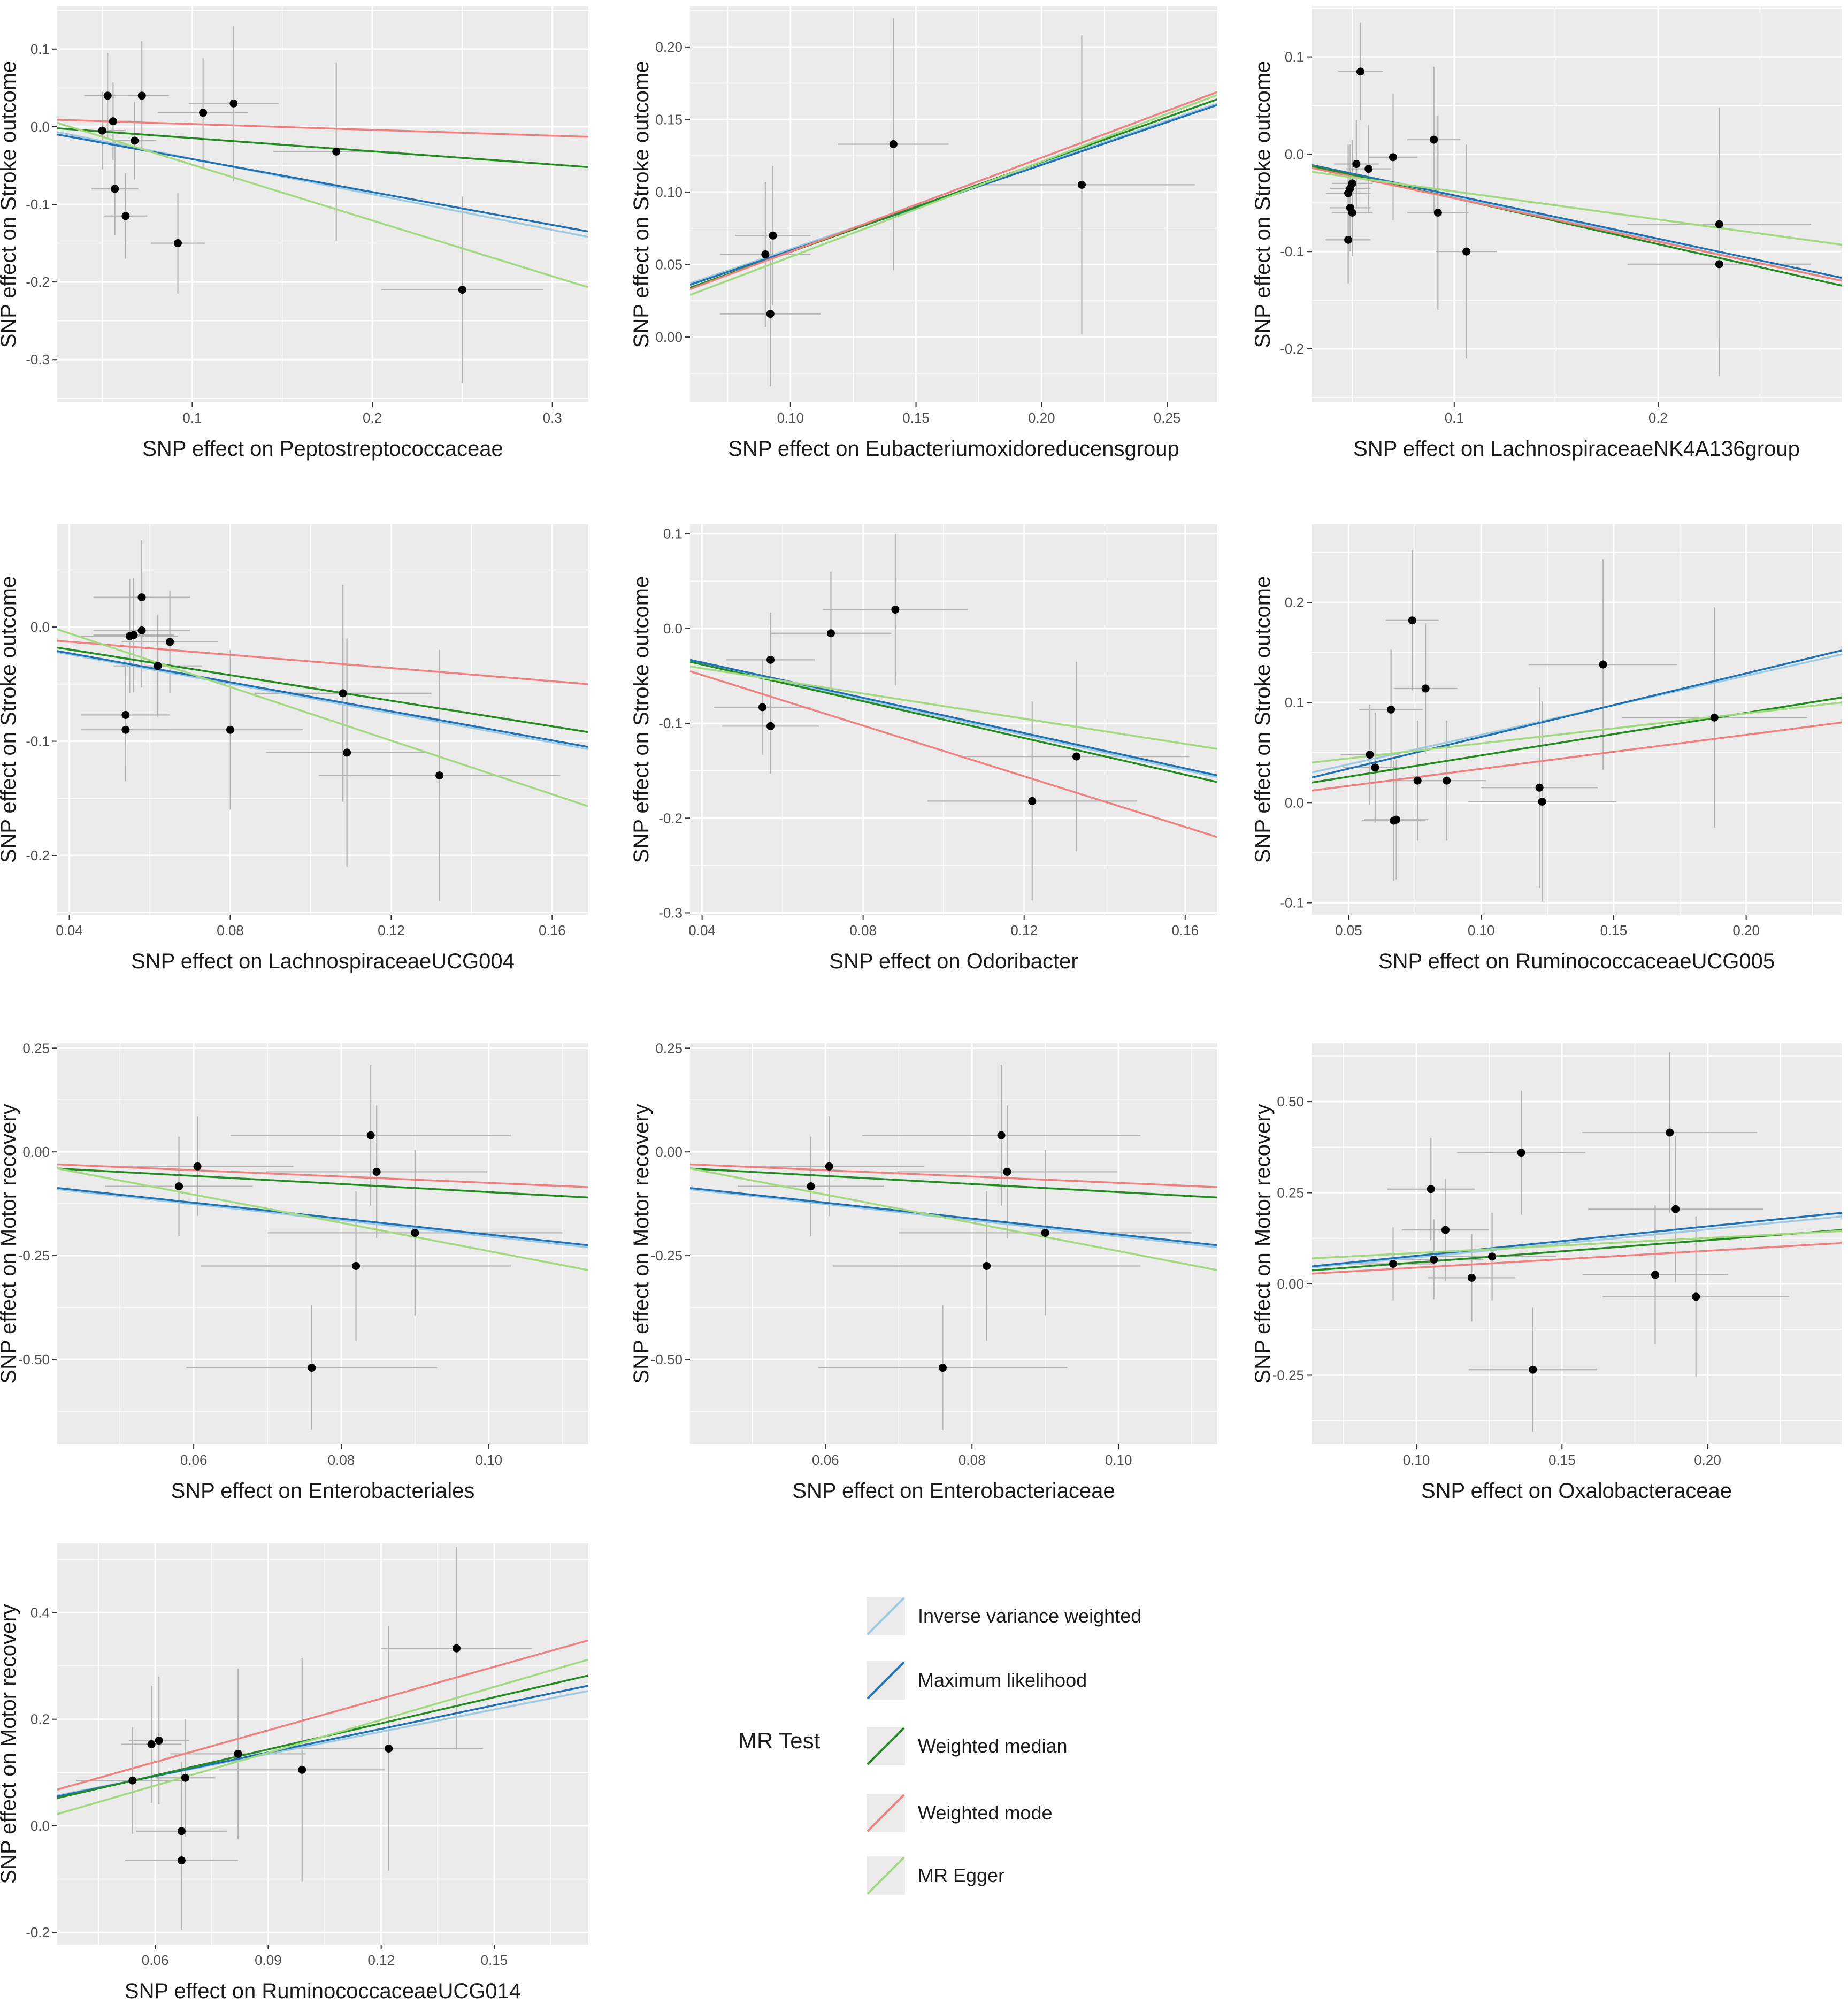 This screenshot has height=2004, width=1848. Describe the element at coordinates (954, 1216) in the screenshot. I see `enterobacteriaceae-line-maximum-likelihood` at that location.